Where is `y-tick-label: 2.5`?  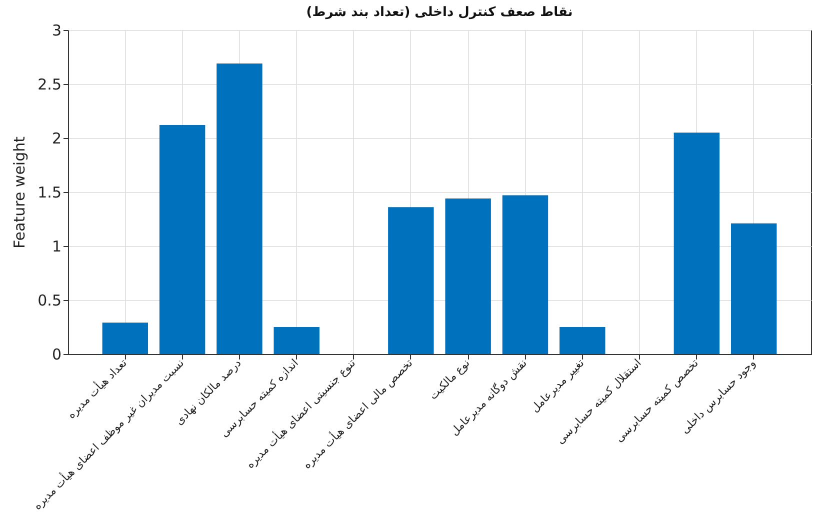 y-tick-label: 2.5 is located at coordinates (50, 85).